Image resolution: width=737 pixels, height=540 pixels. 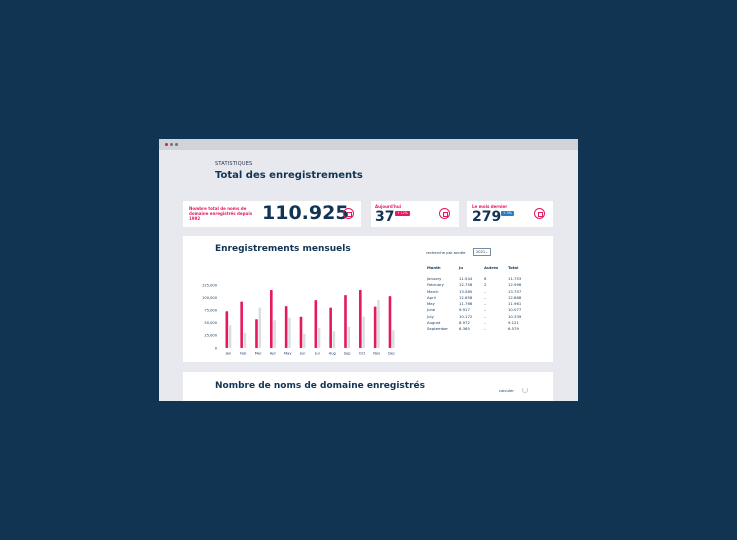 What do you see at coordinates (466, 297) in the screenshot?
I see `cell: 12.658` at bounding box center [466, 297].